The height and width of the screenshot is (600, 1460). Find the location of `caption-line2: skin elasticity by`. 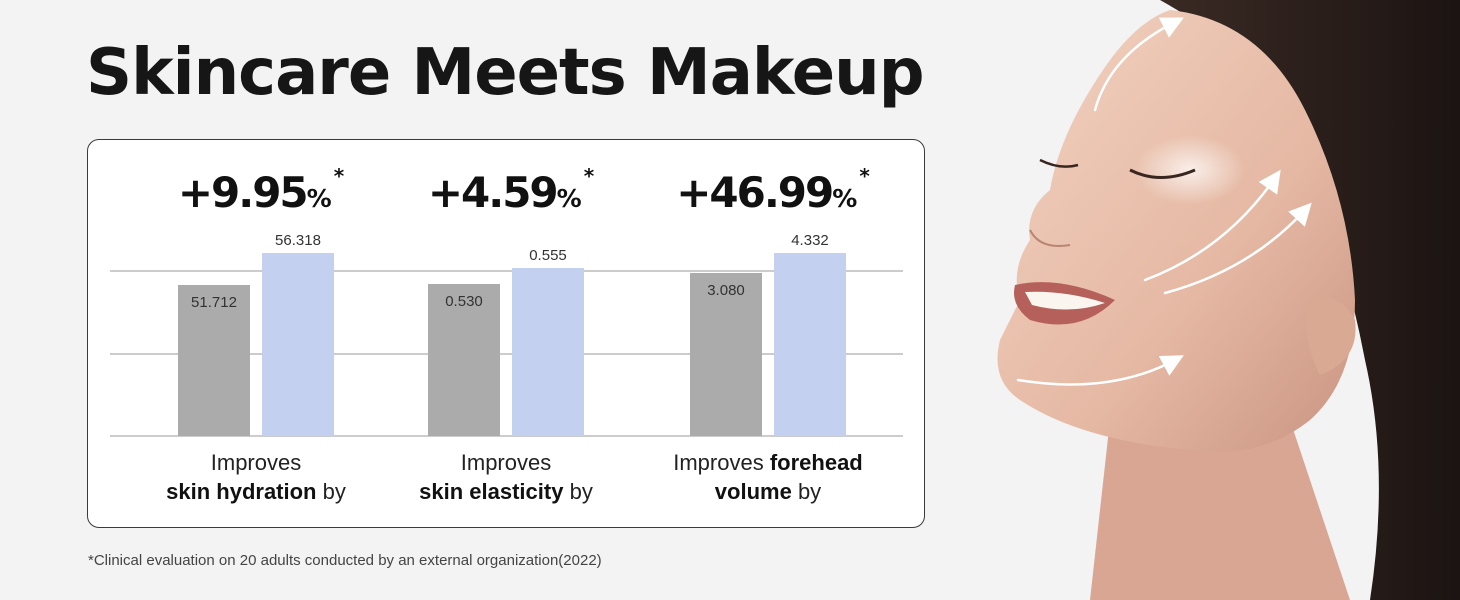

caption-line2: skin elasticity by is located at coordinates (506, 491).